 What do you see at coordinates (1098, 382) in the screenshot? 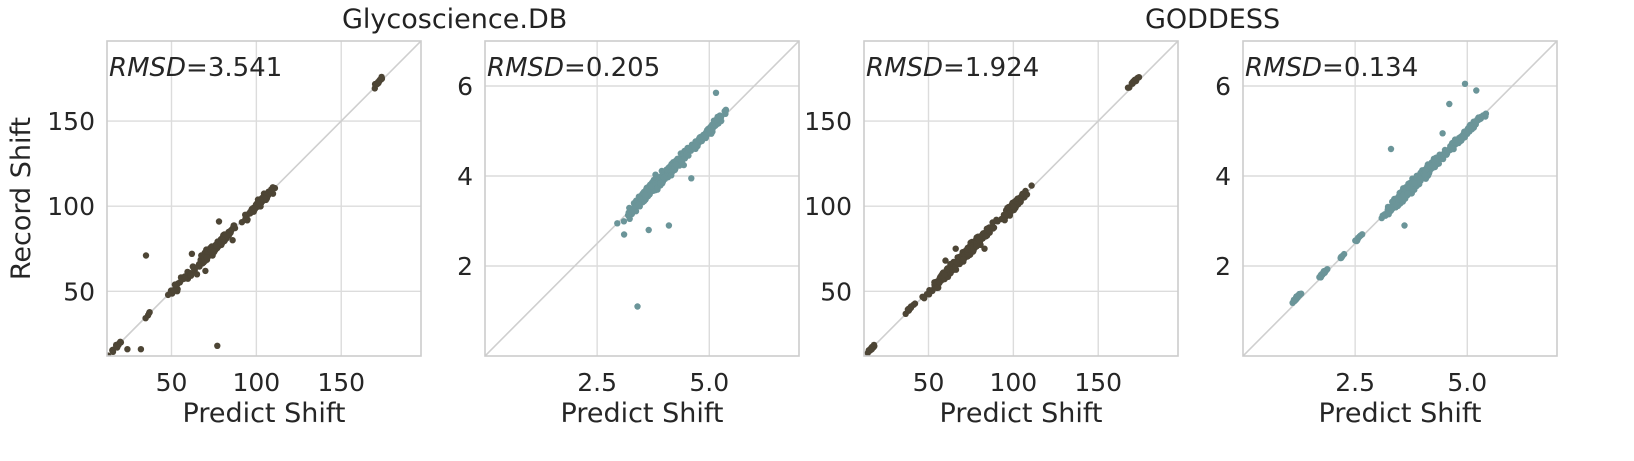
I see `x-tick-label: 150` at bounding box center [1098, 382].